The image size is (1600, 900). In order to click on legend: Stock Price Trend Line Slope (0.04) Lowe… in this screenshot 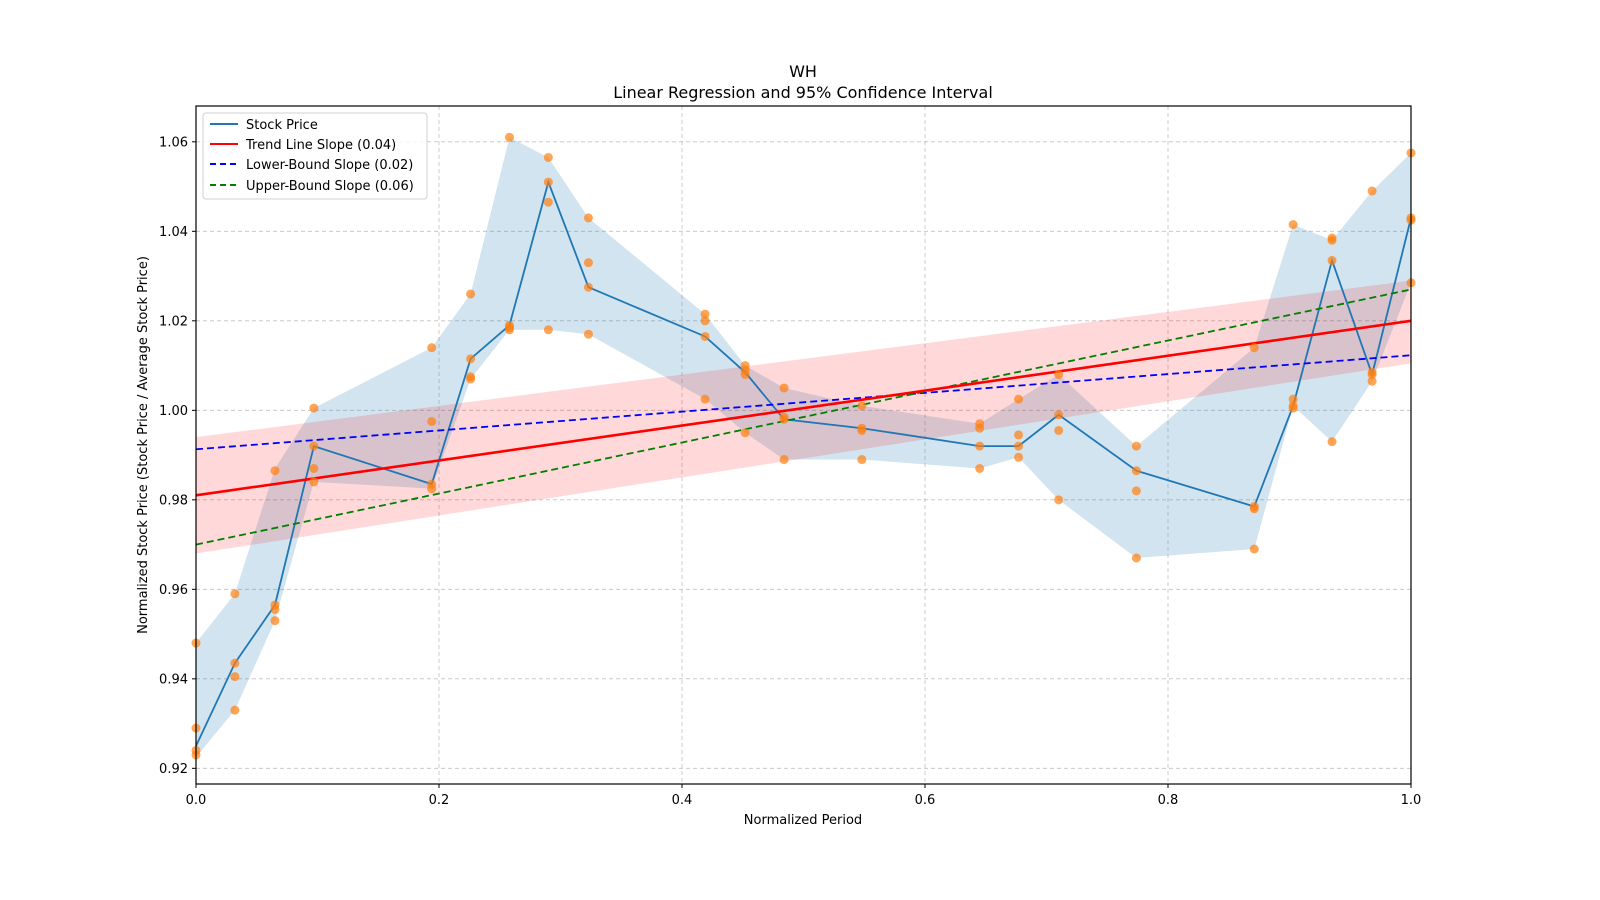, I will do `click(315, 156)`.